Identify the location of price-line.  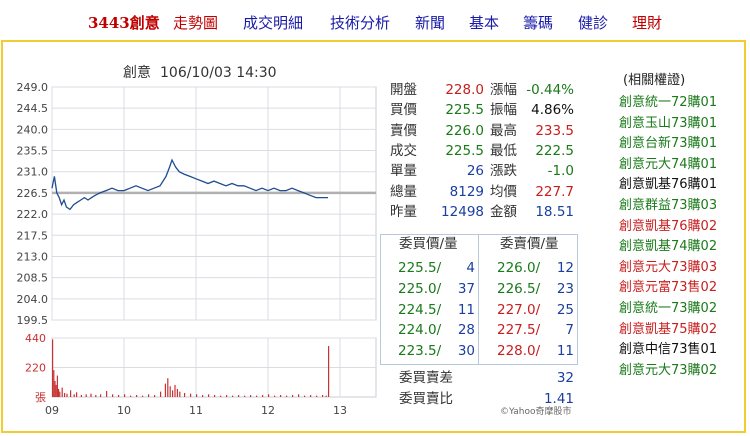
(189, 184).